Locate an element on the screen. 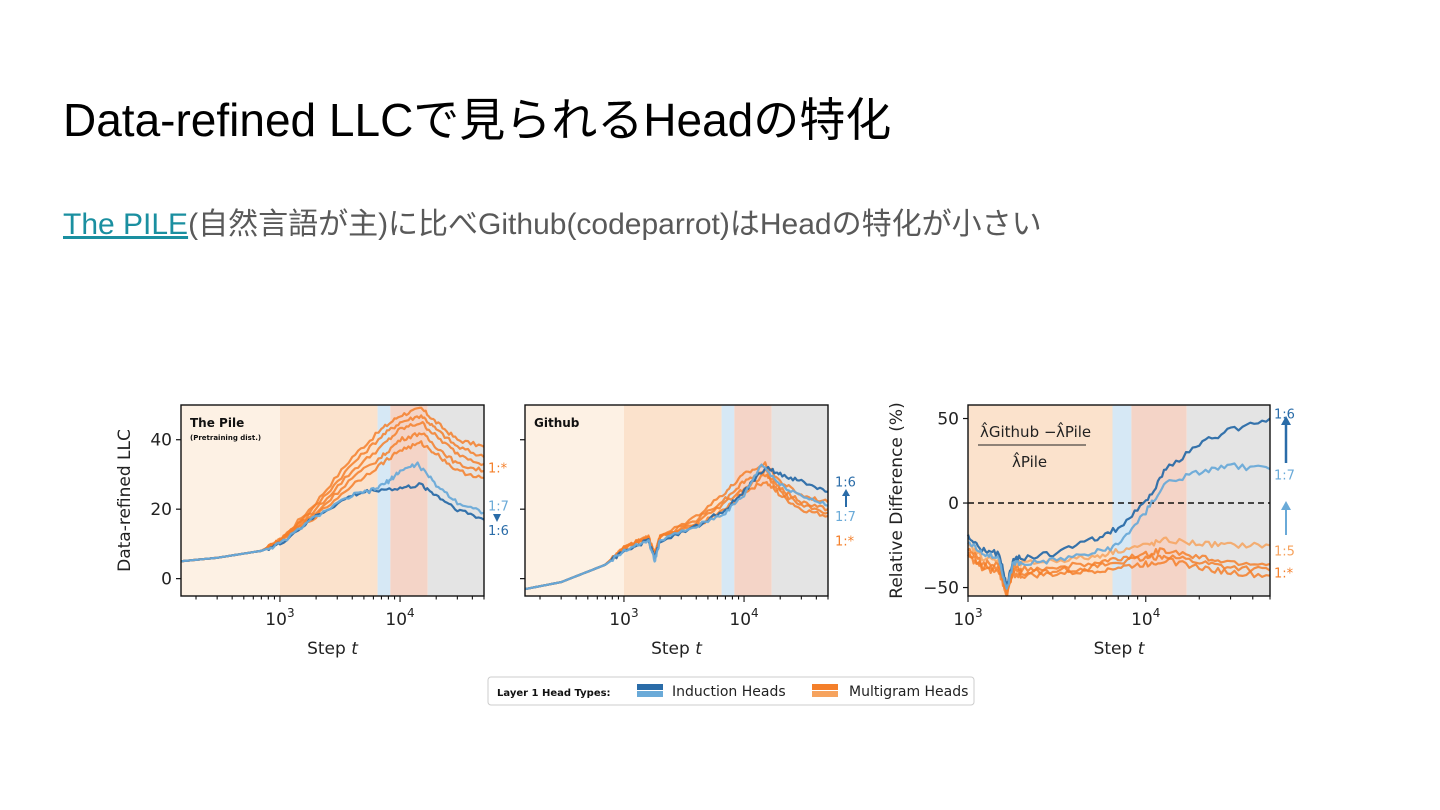 This screenshot has height=810, width=1440. formula-num-a: λ̂Github is located at coordinates (1009, 431).